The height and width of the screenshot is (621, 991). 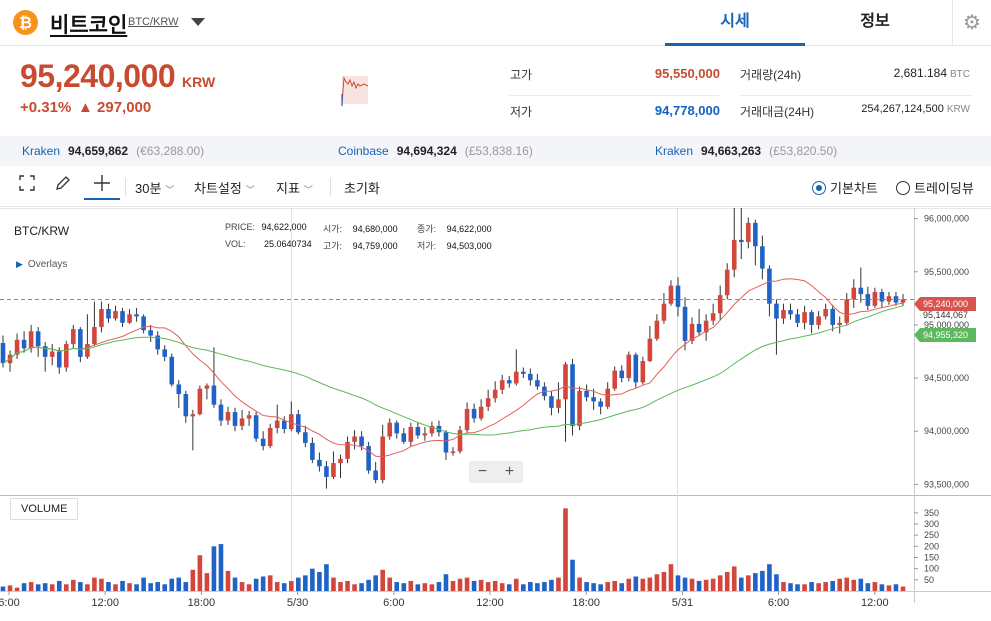 What do you see at coordinates (735, 23) in the screenshot?
I see `tab-quote: 시세` at bounding box center [735, 23].